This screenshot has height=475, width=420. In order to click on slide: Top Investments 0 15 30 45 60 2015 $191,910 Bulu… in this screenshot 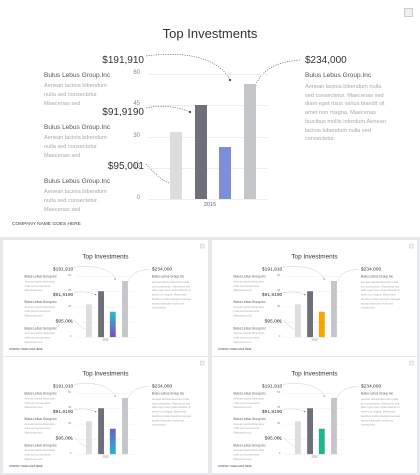, I will do `click(105, 298)`.